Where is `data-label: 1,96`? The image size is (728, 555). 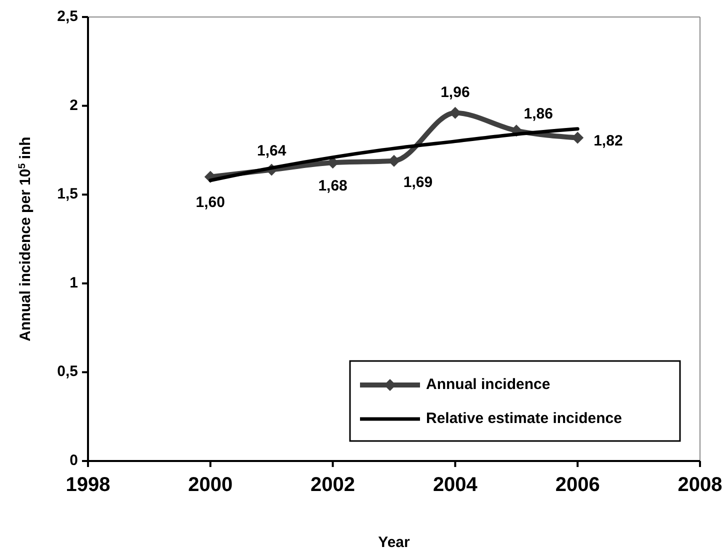
data-label: 1,96 is located at coordinates (455, 92).